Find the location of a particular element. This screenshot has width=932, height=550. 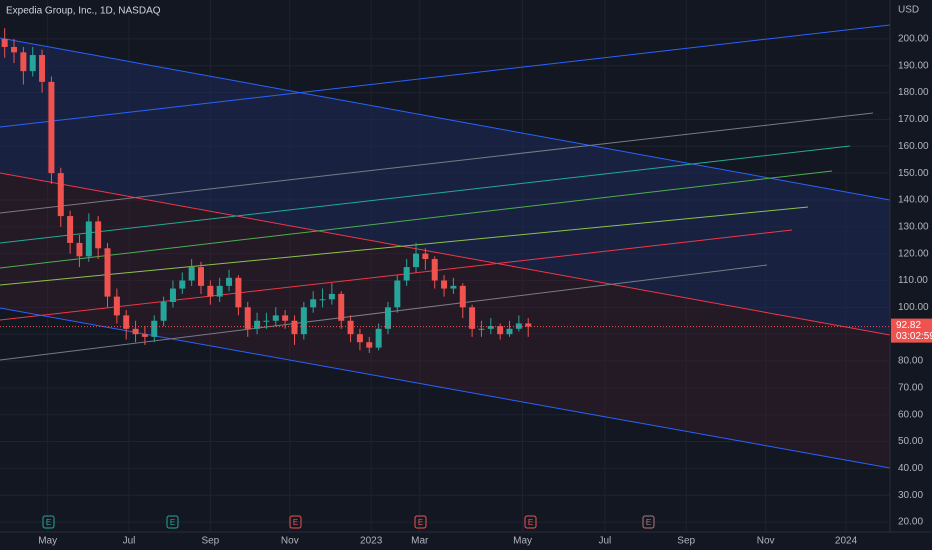

y-tick-label: 140.00 is located at coordinates (913, 200).